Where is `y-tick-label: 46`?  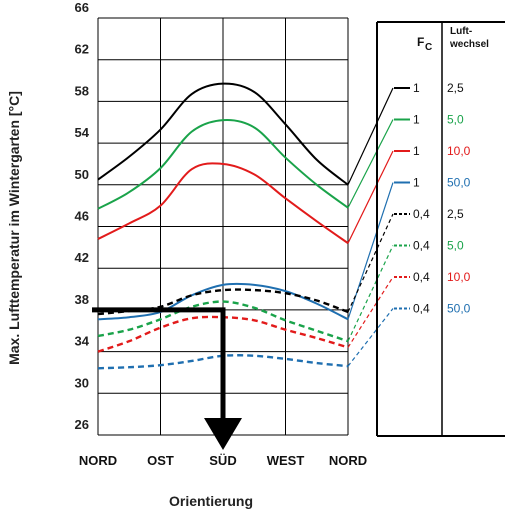
y-tick-label: 46 is located at coordinates (82, 216).